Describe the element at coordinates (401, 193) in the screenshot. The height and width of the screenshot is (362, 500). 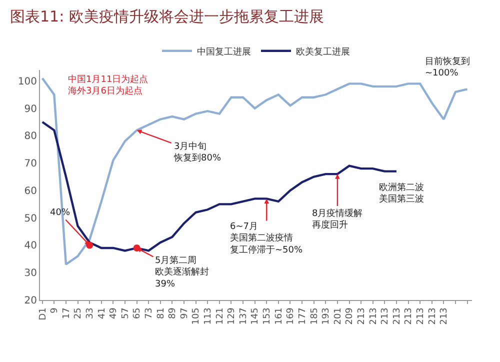
I see `annotation: 欧洲第二波美国第三波` at that location.